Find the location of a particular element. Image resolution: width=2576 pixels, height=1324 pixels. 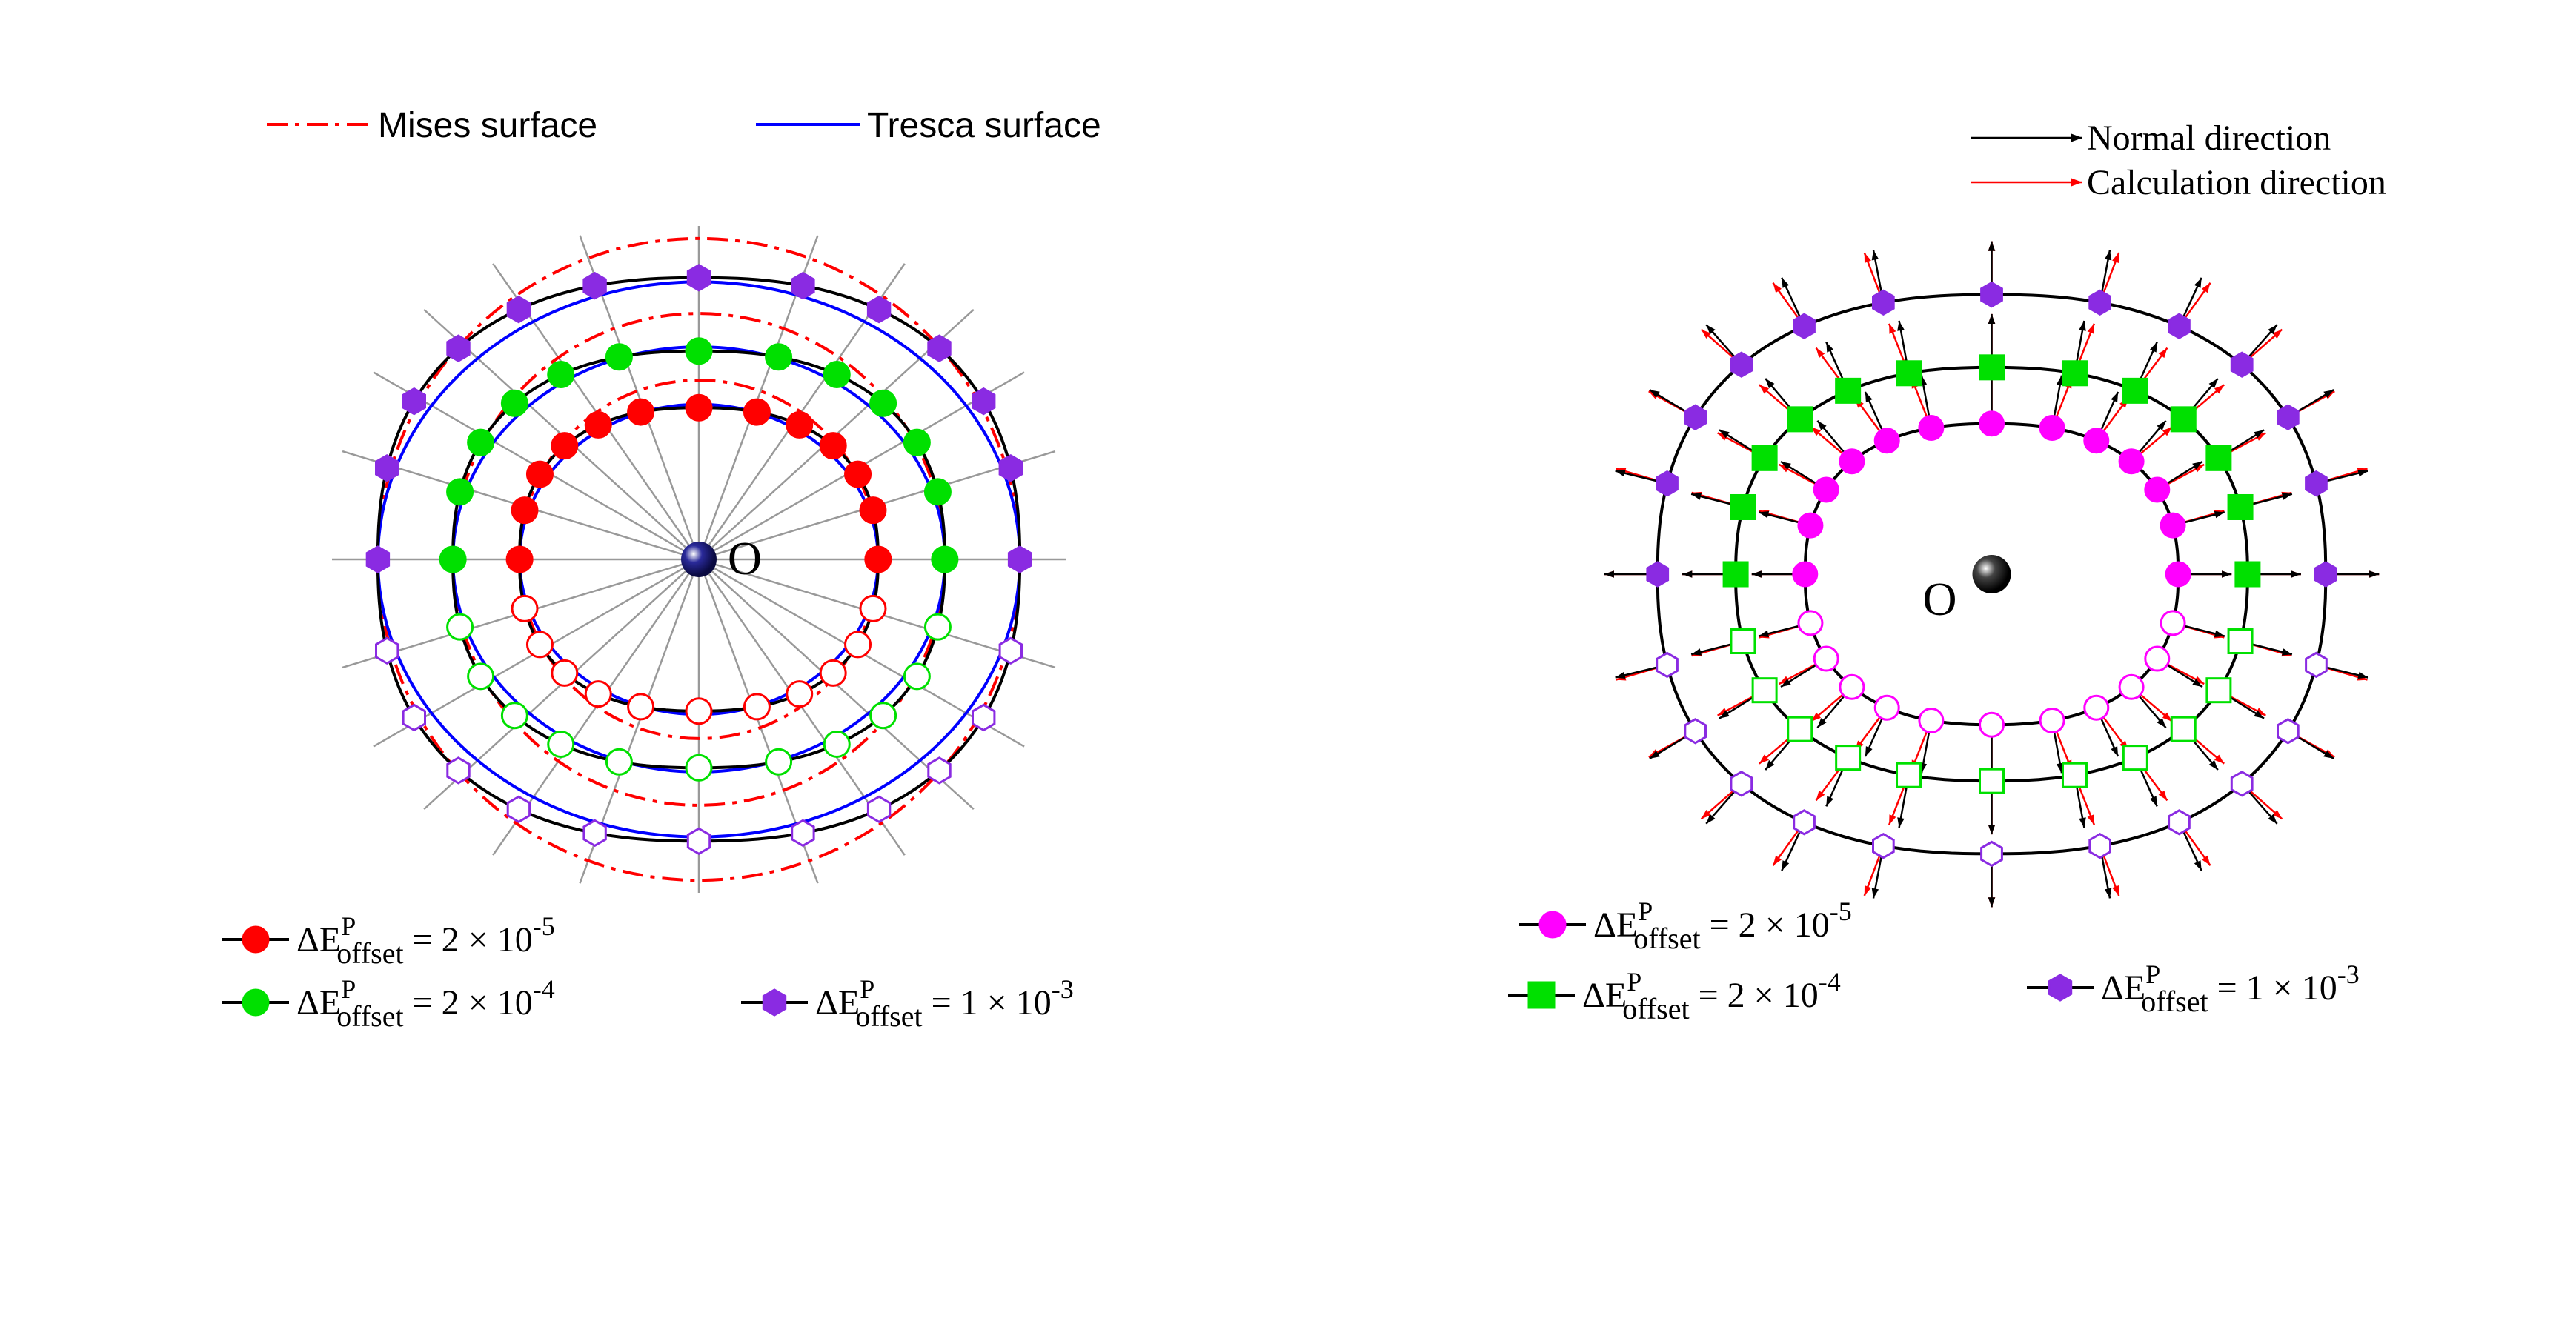

data-series is located at coordinates (1992, 574).